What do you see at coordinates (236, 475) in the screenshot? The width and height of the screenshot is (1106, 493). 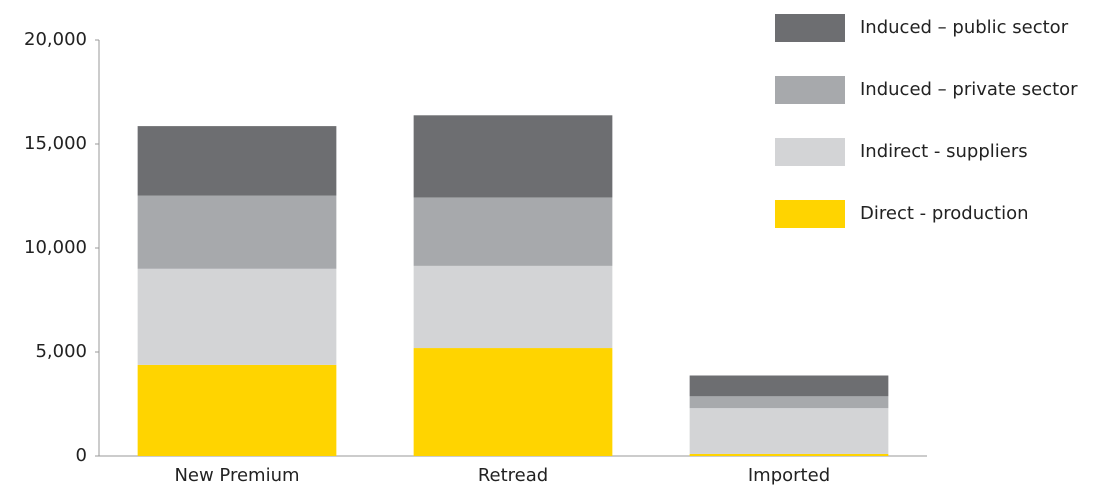 I see `x-tick-label: New Premium` at bounding box center [236, 475].